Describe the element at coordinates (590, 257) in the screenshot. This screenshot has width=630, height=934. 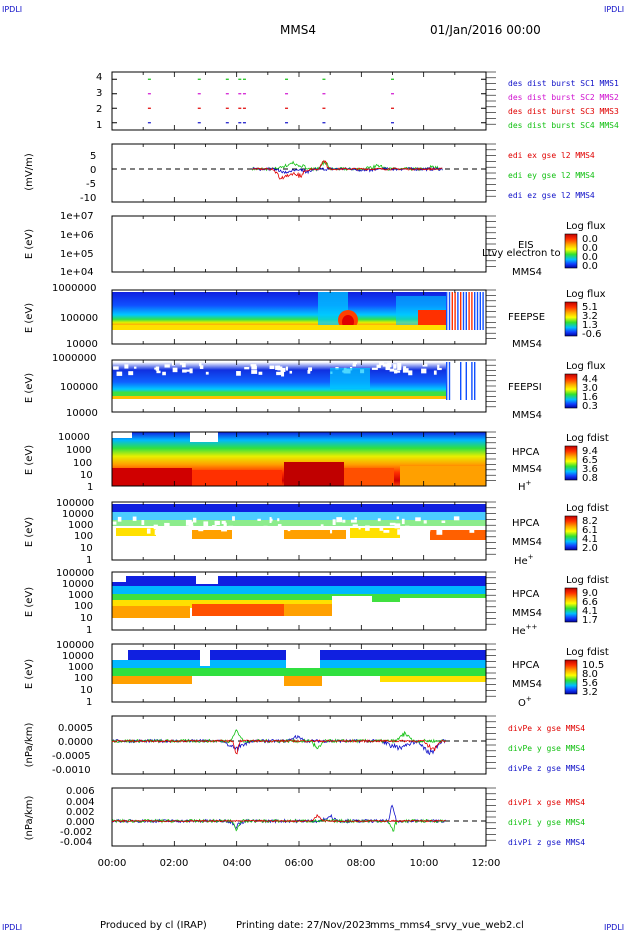
I see `colorbar-tick-label: 0.0` at that location.